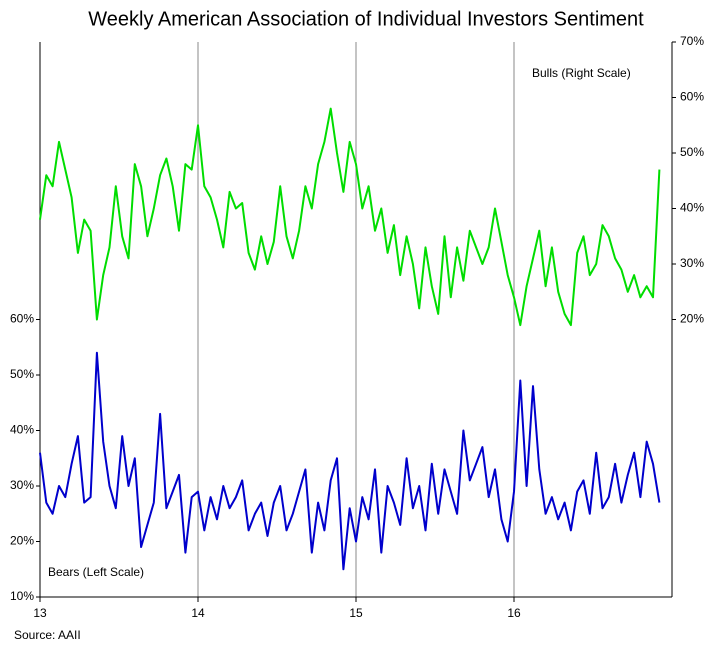  What do you see at coordinates (22, 485) in the screenshot?
I see `y-tick-label: 30%` at bounding box center [22, 485].